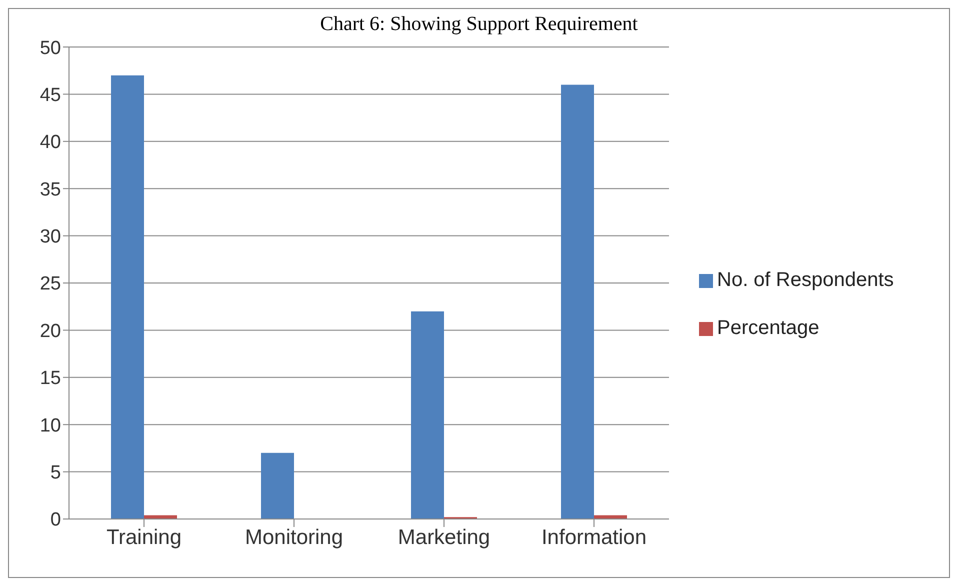 This screenshot has width=957, height=584. Describe the element at coordinates (768, 328) in the screenshot. I see `legend-label: Percentage` at that location.